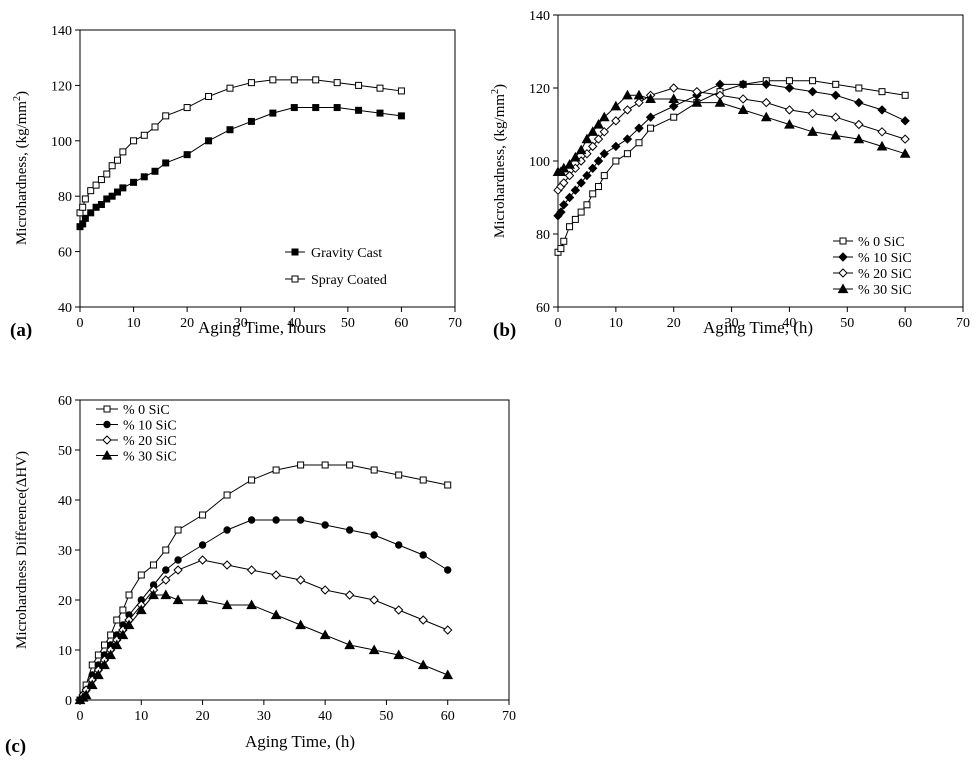  What do you see at coordinates (349, 280) in the screenshot?
I see `legend-label: Spray Coated` at bounding box center [349, 280].